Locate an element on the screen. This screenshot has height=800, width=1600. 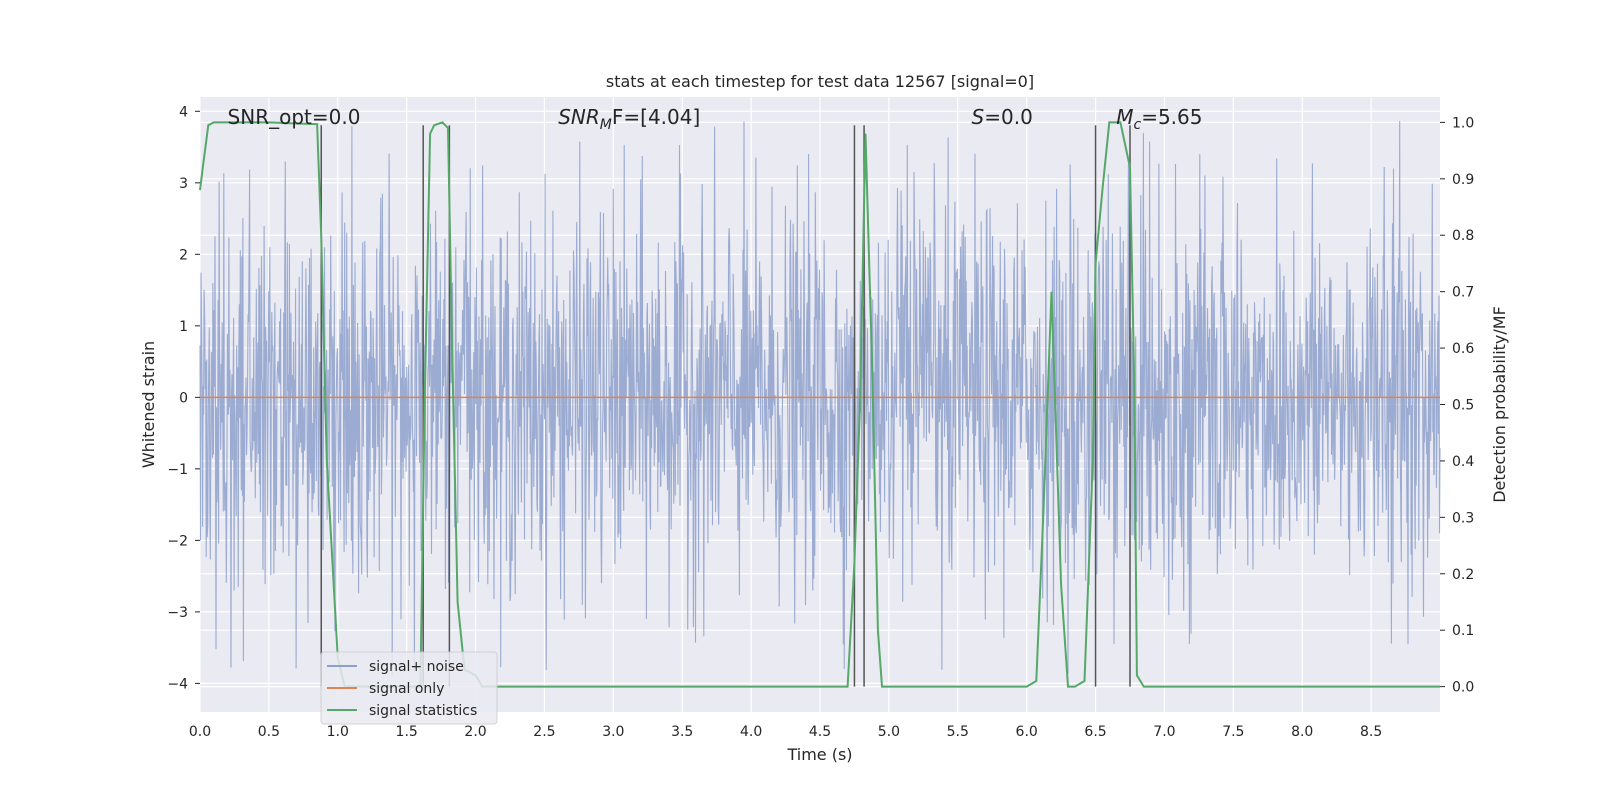
x-tick-label: 4.0 is located at coordinates (751, 732).